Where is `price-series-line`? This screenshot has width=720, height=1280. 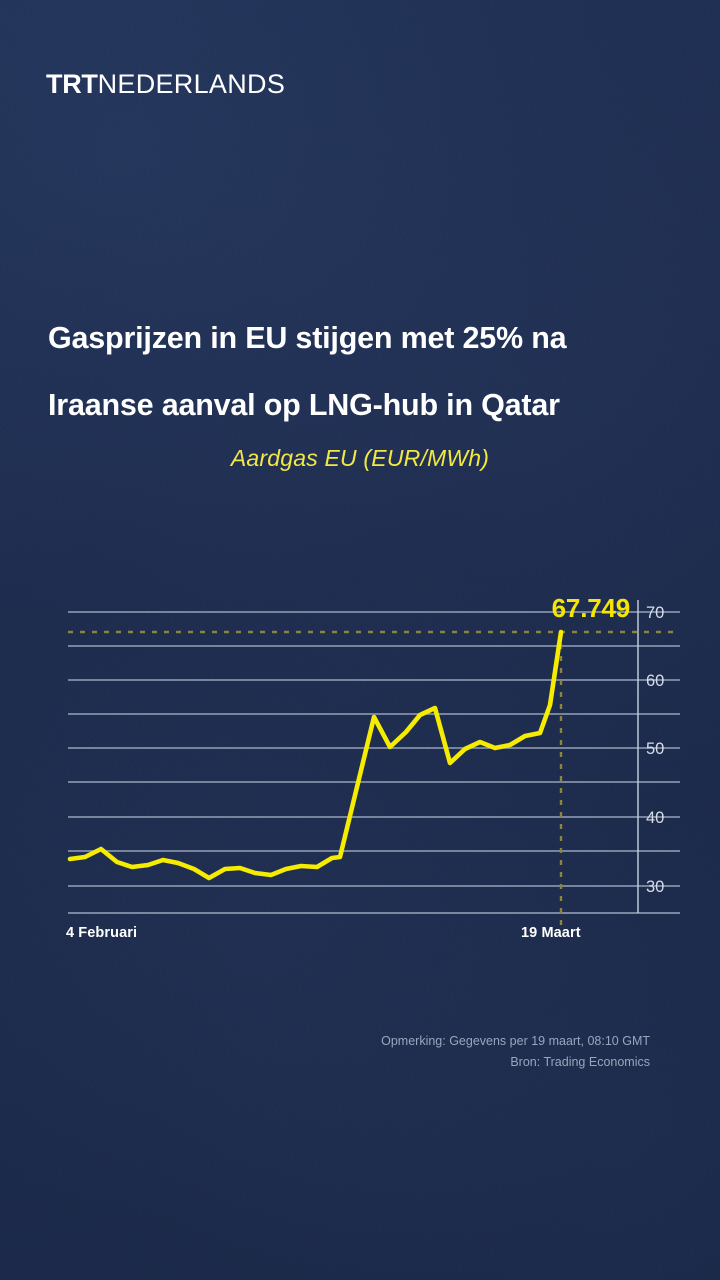
price-series-line is located at coordinates (315, 755).